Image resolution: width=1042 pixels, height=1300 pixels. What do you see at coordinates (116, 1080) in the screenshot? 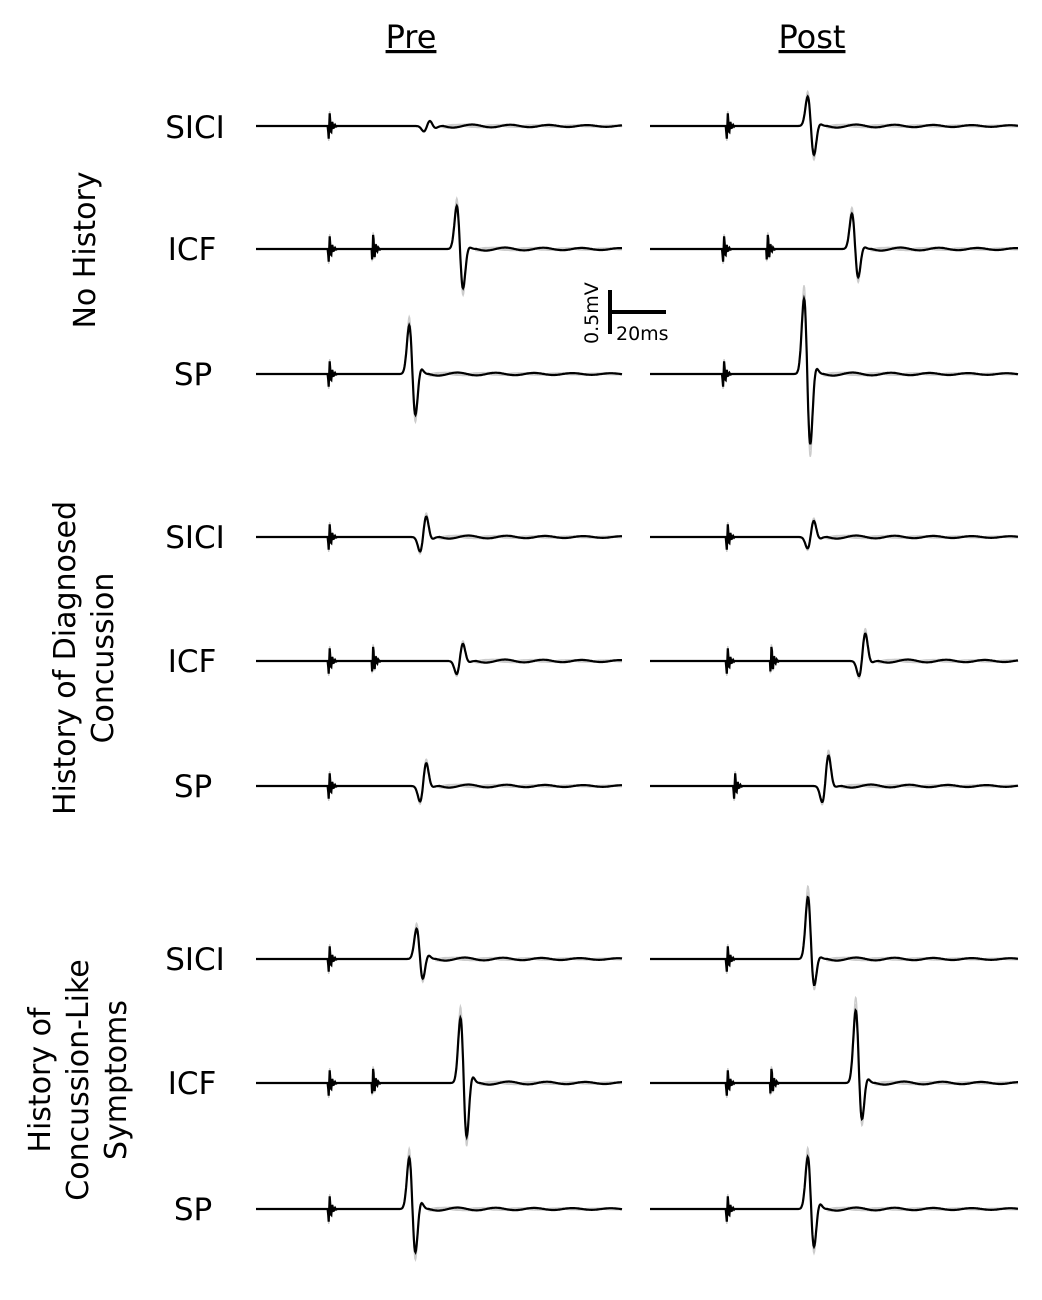
I see `group-label-line: Symptoms` at bounding box center [116, 1080].